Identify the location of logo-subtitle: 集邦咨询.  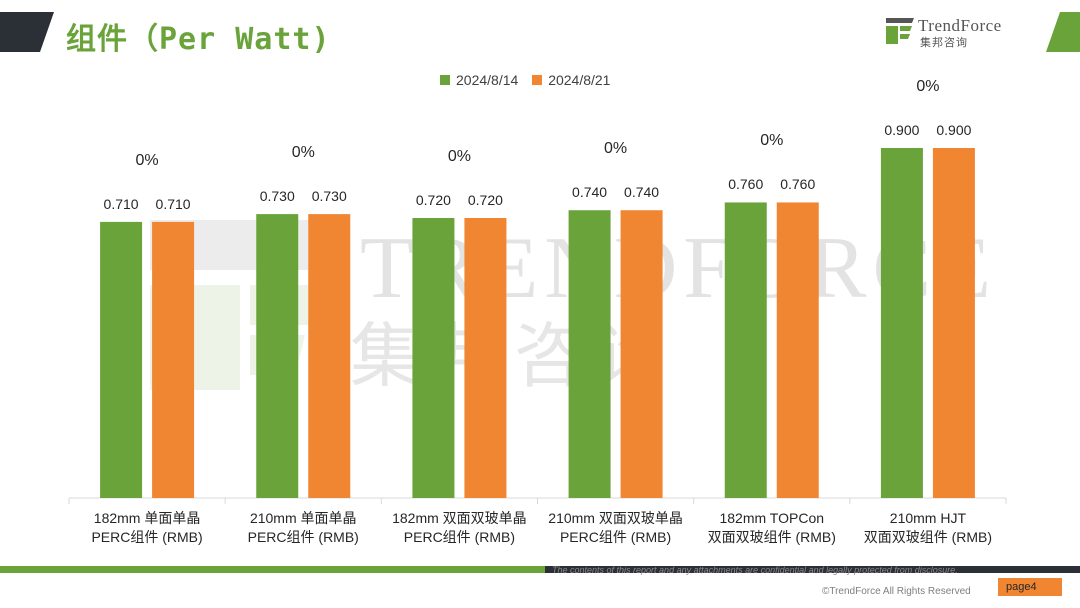
(944, 43).